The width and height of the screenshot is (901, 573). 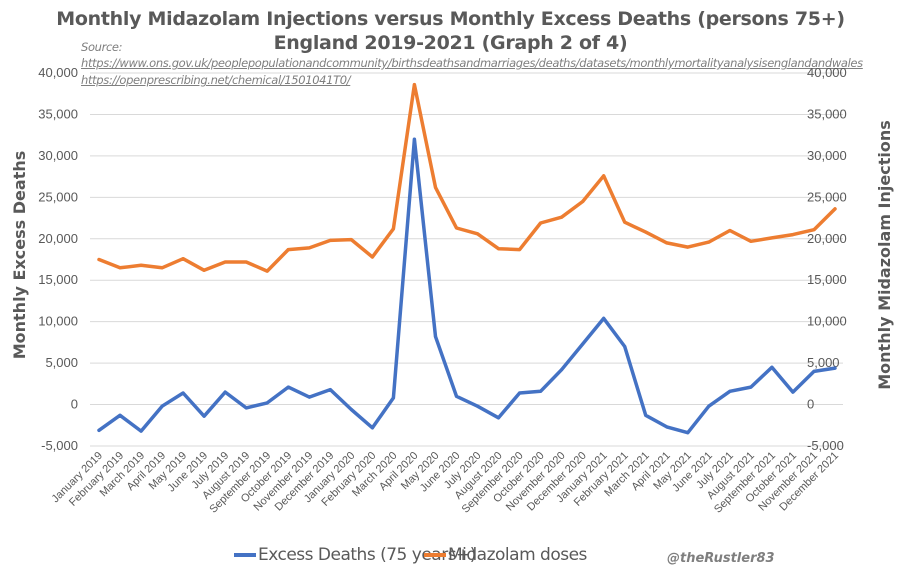 What do you see at coordinates (61, 362) in the screenshot?
I see `y-tick-label-left: 5,000` at bounding box center [61, 362].